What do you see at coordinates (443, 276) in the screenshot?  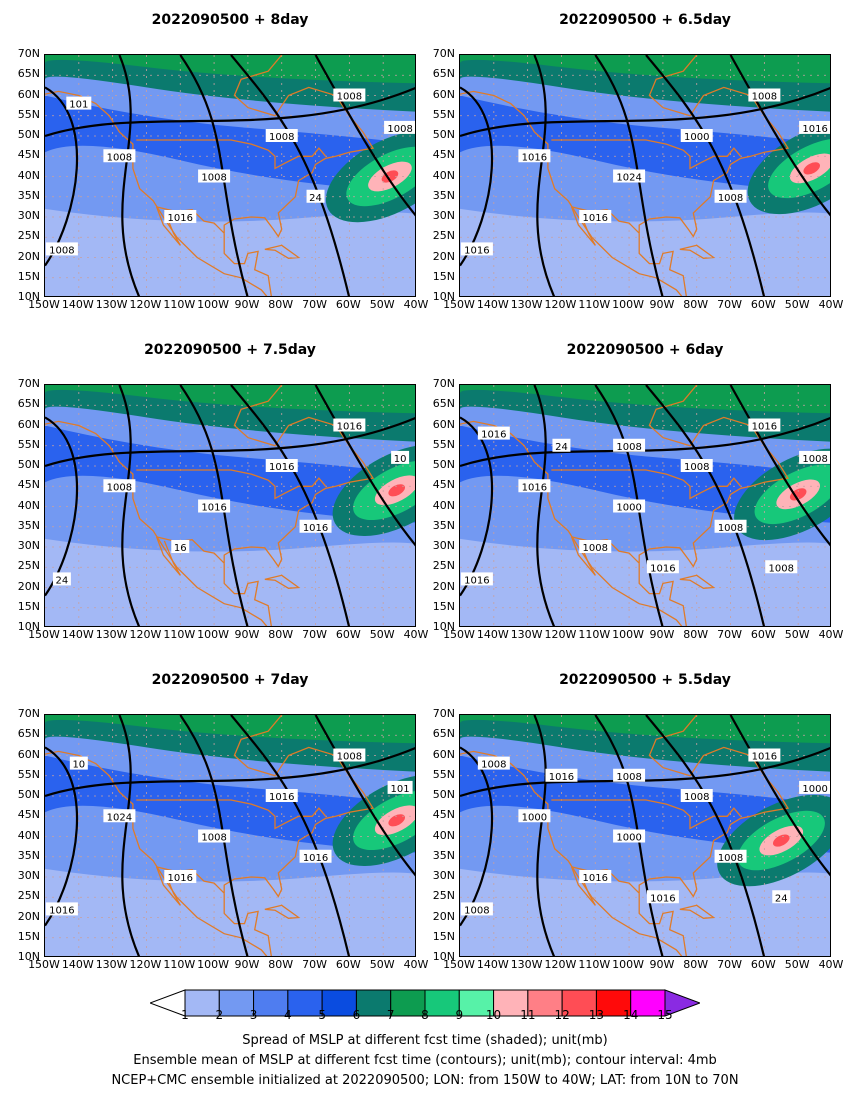 I see `lat-tick-label: 15N` at bounding box center [443, 276].